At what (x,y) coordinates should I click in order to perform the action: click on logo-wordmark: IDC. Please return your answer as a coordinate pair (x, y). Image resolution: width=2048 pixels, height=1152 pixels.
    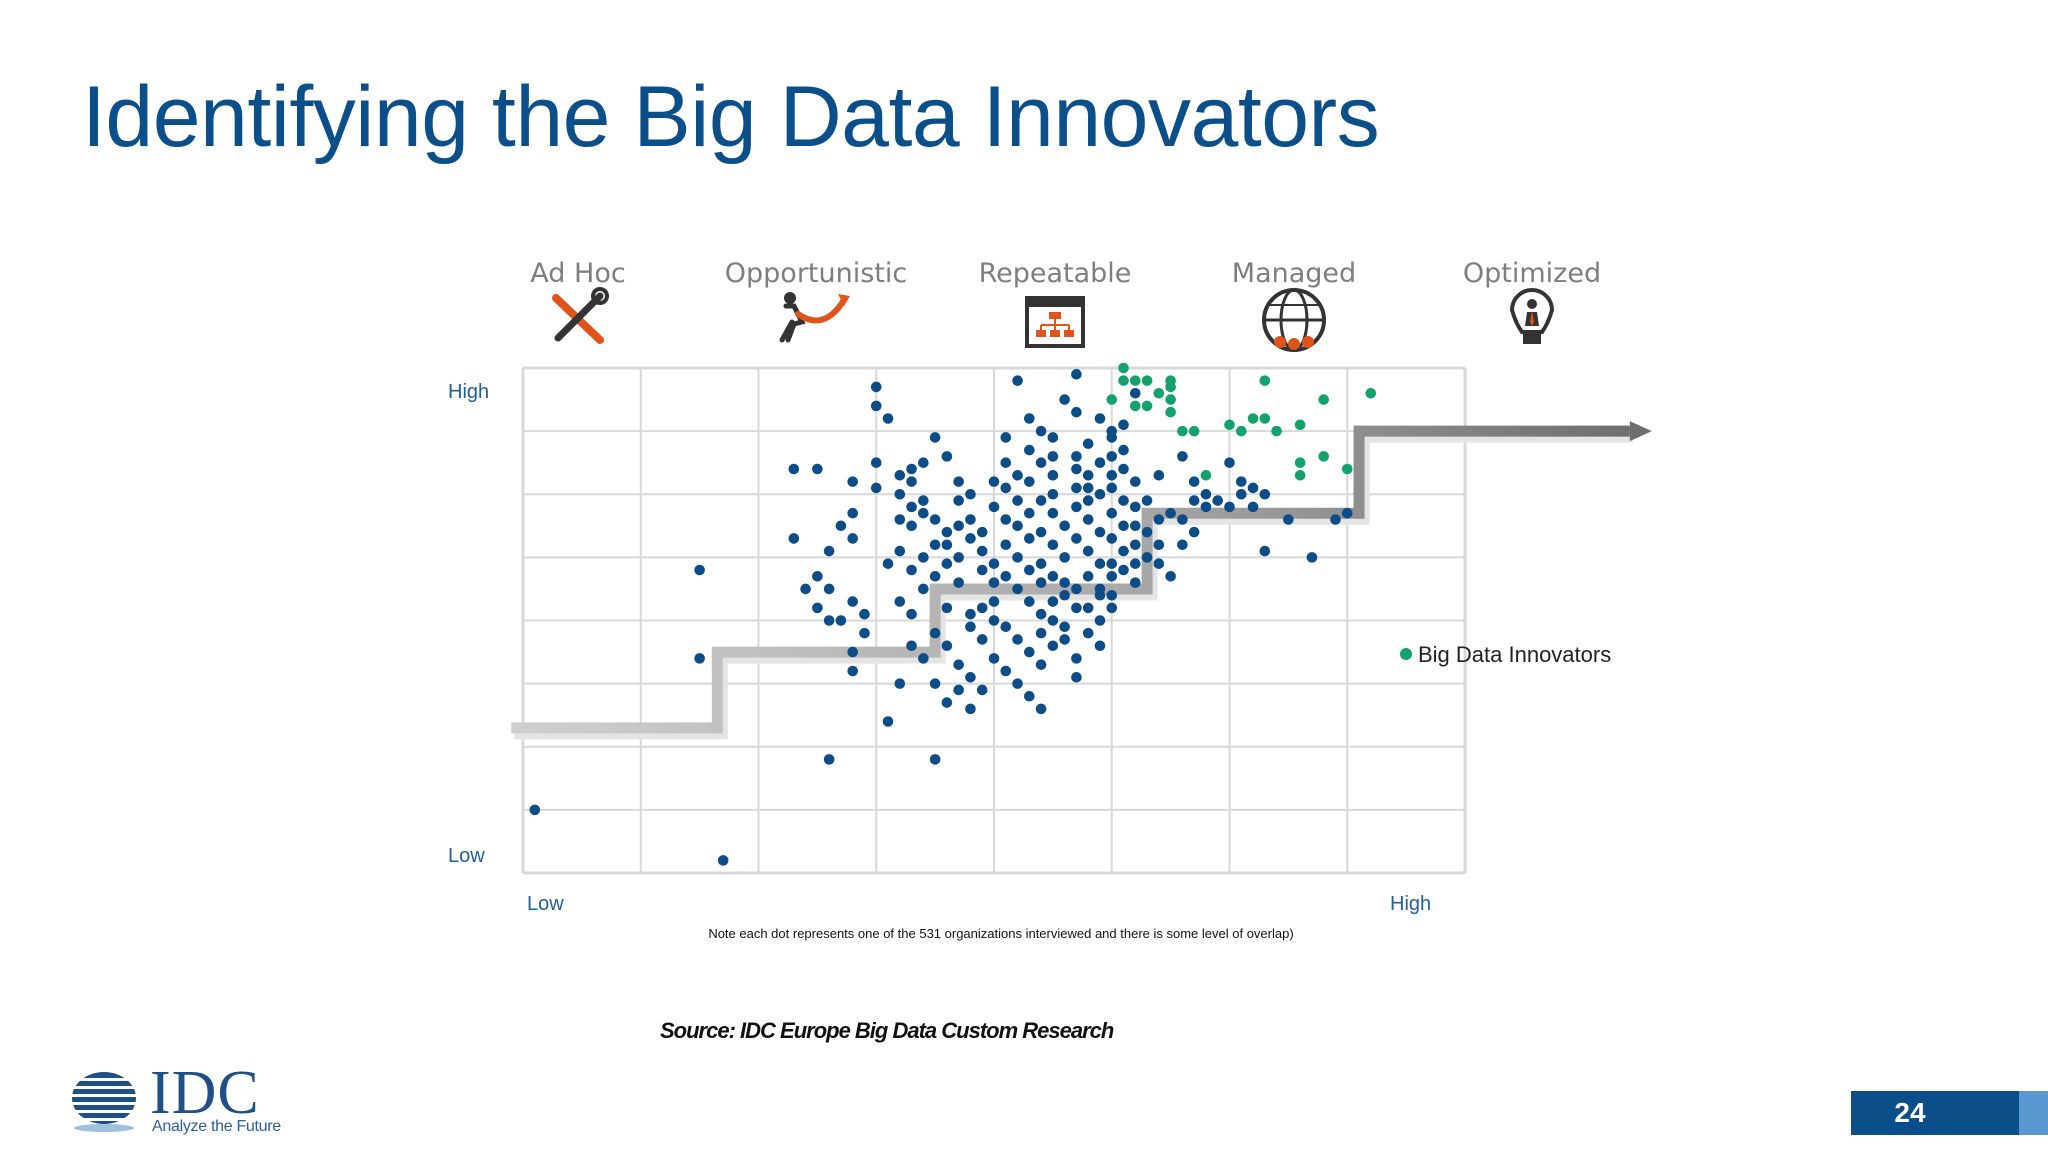
    Looking at the image, I should click on (205, 1093).